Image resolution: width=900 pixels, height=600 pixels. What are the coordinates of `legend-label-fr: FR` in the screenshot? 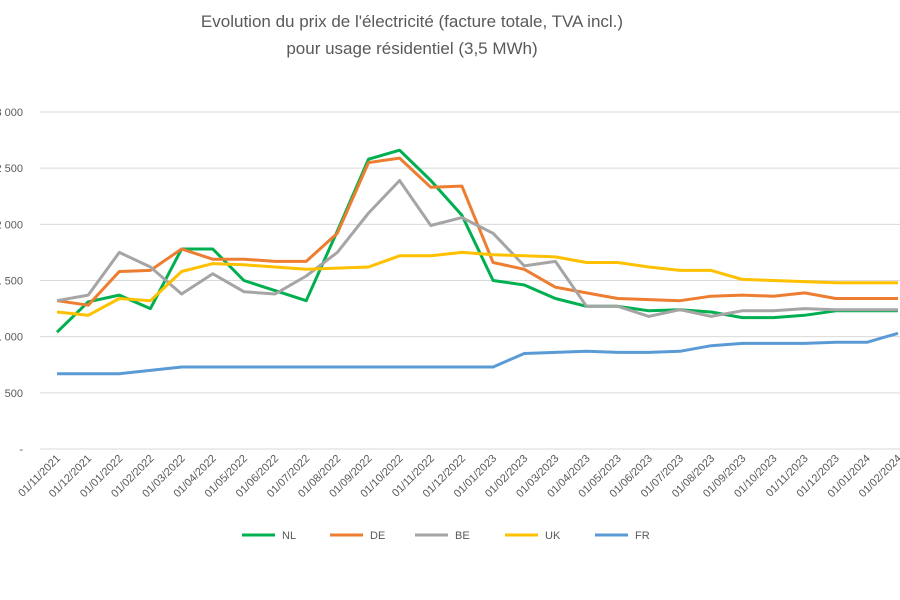 It's located at (642, 536).